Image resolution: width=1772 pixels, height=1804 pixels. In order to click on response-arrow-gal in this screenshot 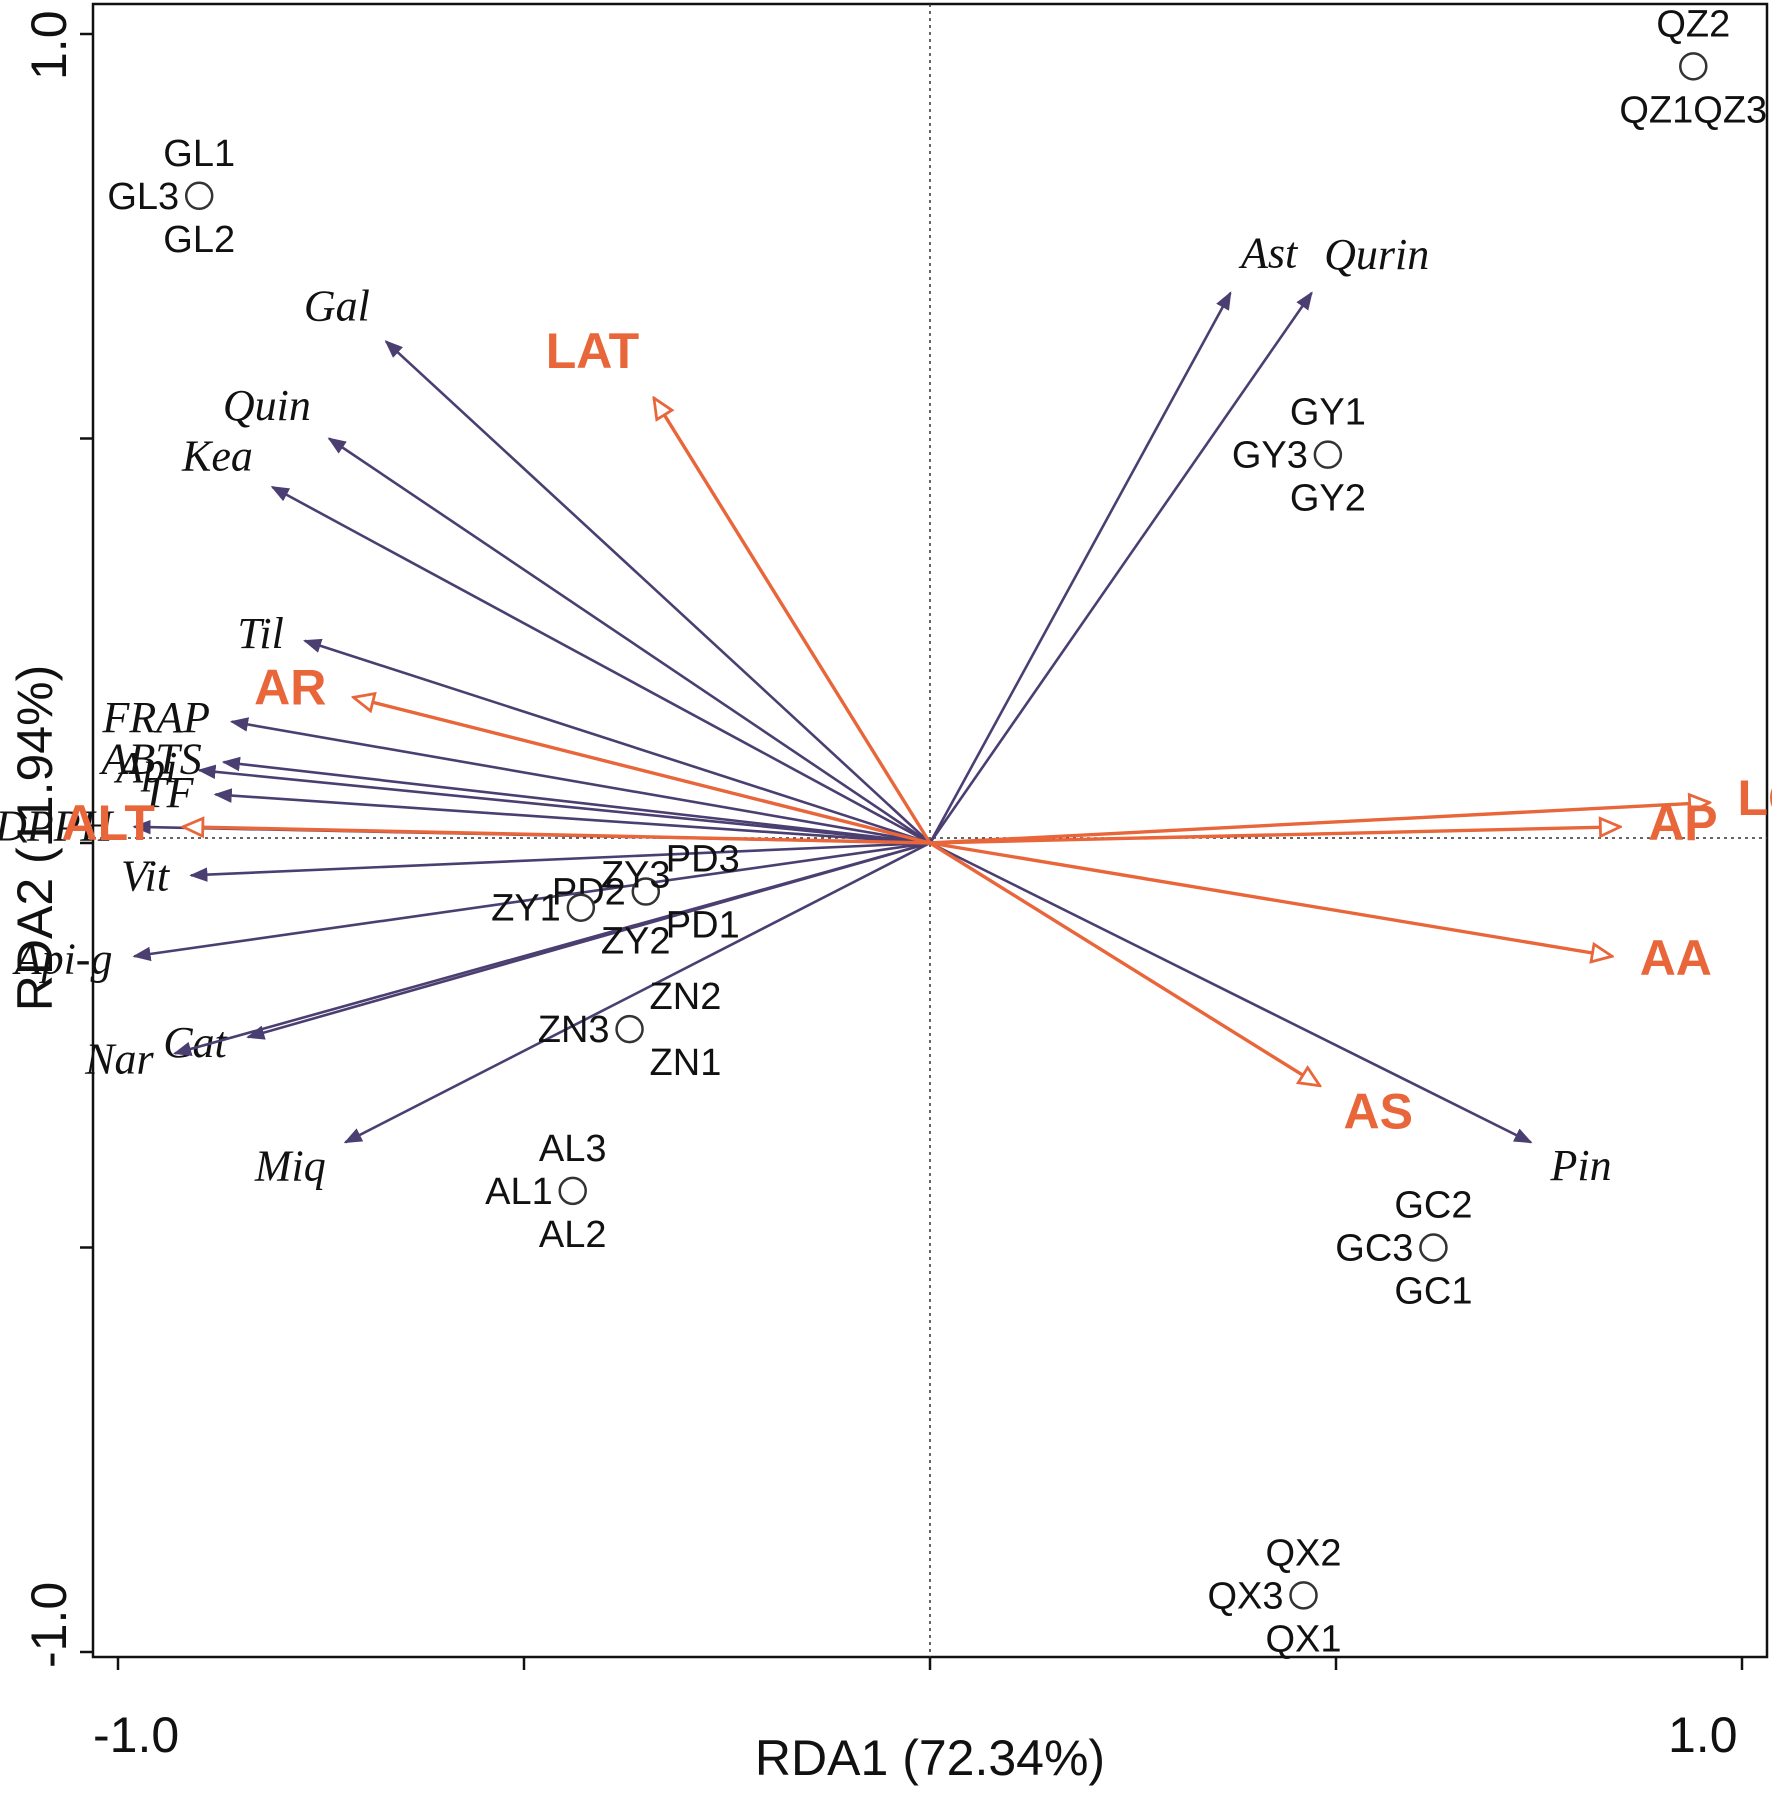, I will do `click(657, 592)`.